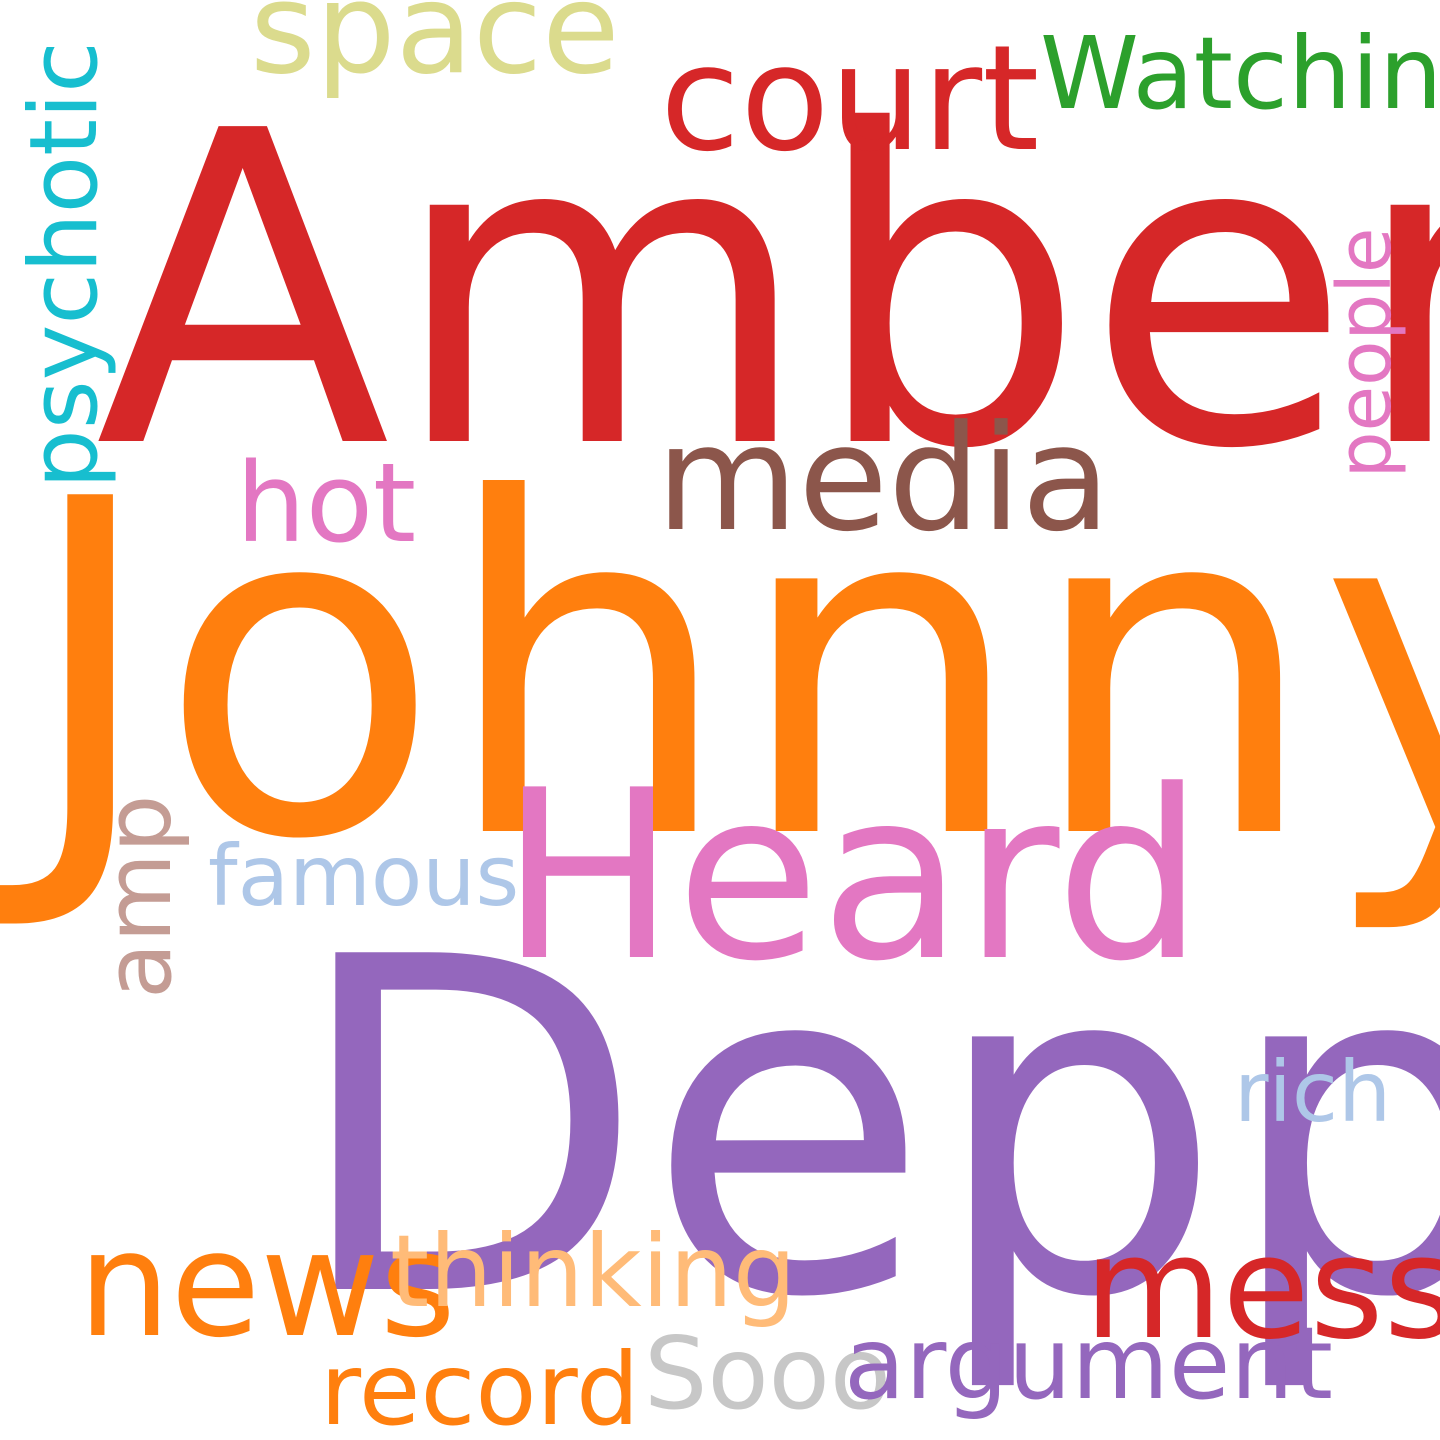  I want to click on word-heard: Heard, so click(852, 877).